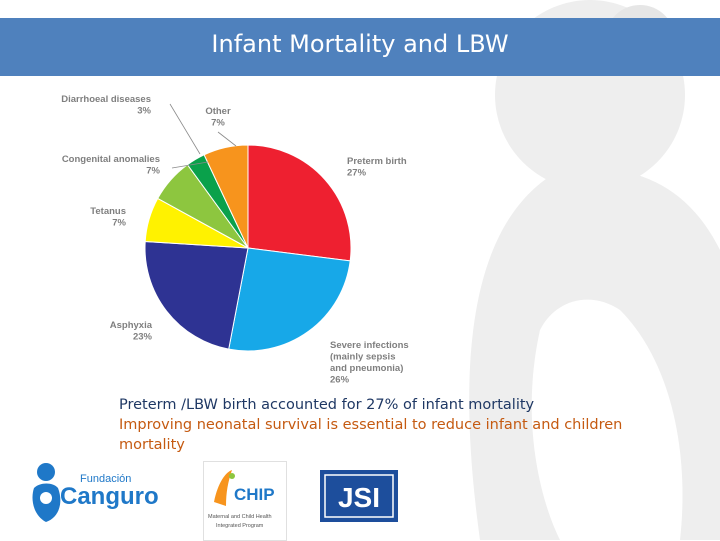 This screenshot has width=720, height=541. I want to click on slice-value: 26%, so click(340, 380).